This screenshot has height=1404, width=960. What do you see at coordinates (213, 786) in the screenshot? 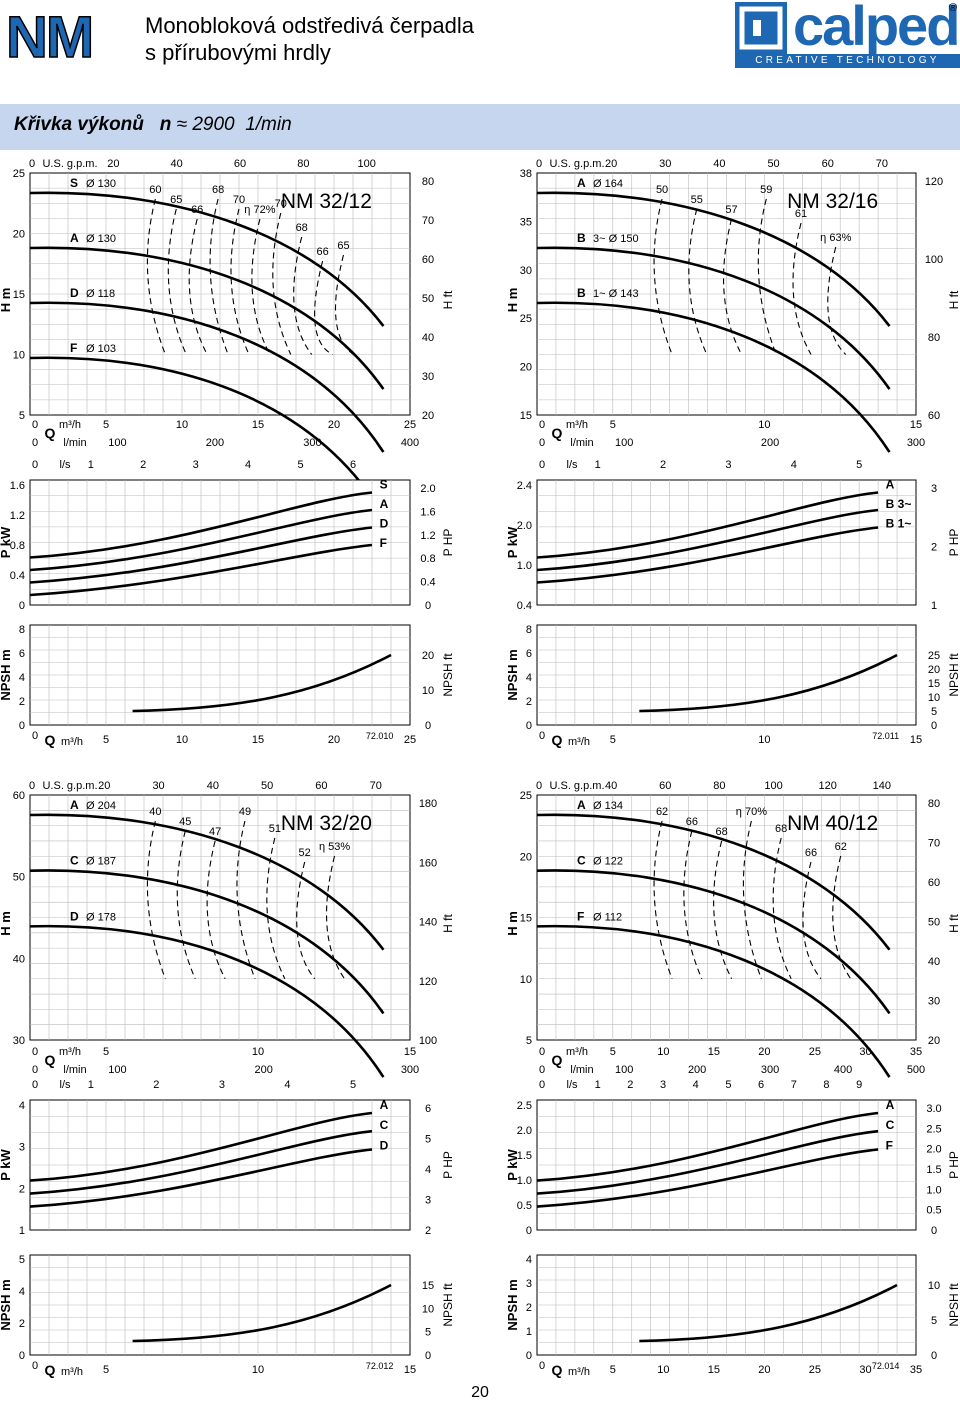
I see `nm32-20-gpm-tick: 40` at bounding box center [213, 786].